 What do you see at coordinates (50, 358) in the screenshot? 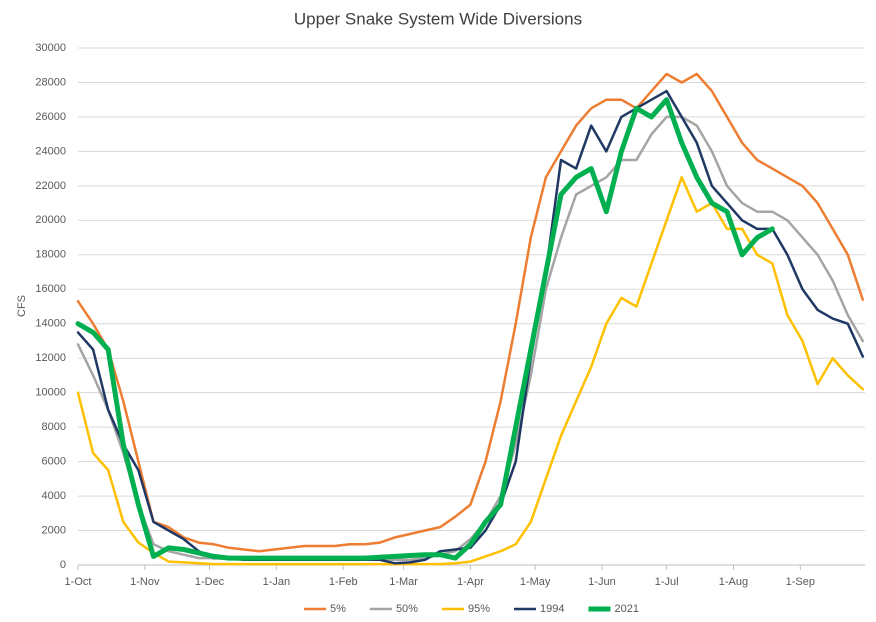
I see `y-tick-label: 12000` at bounding box center [50, 358].